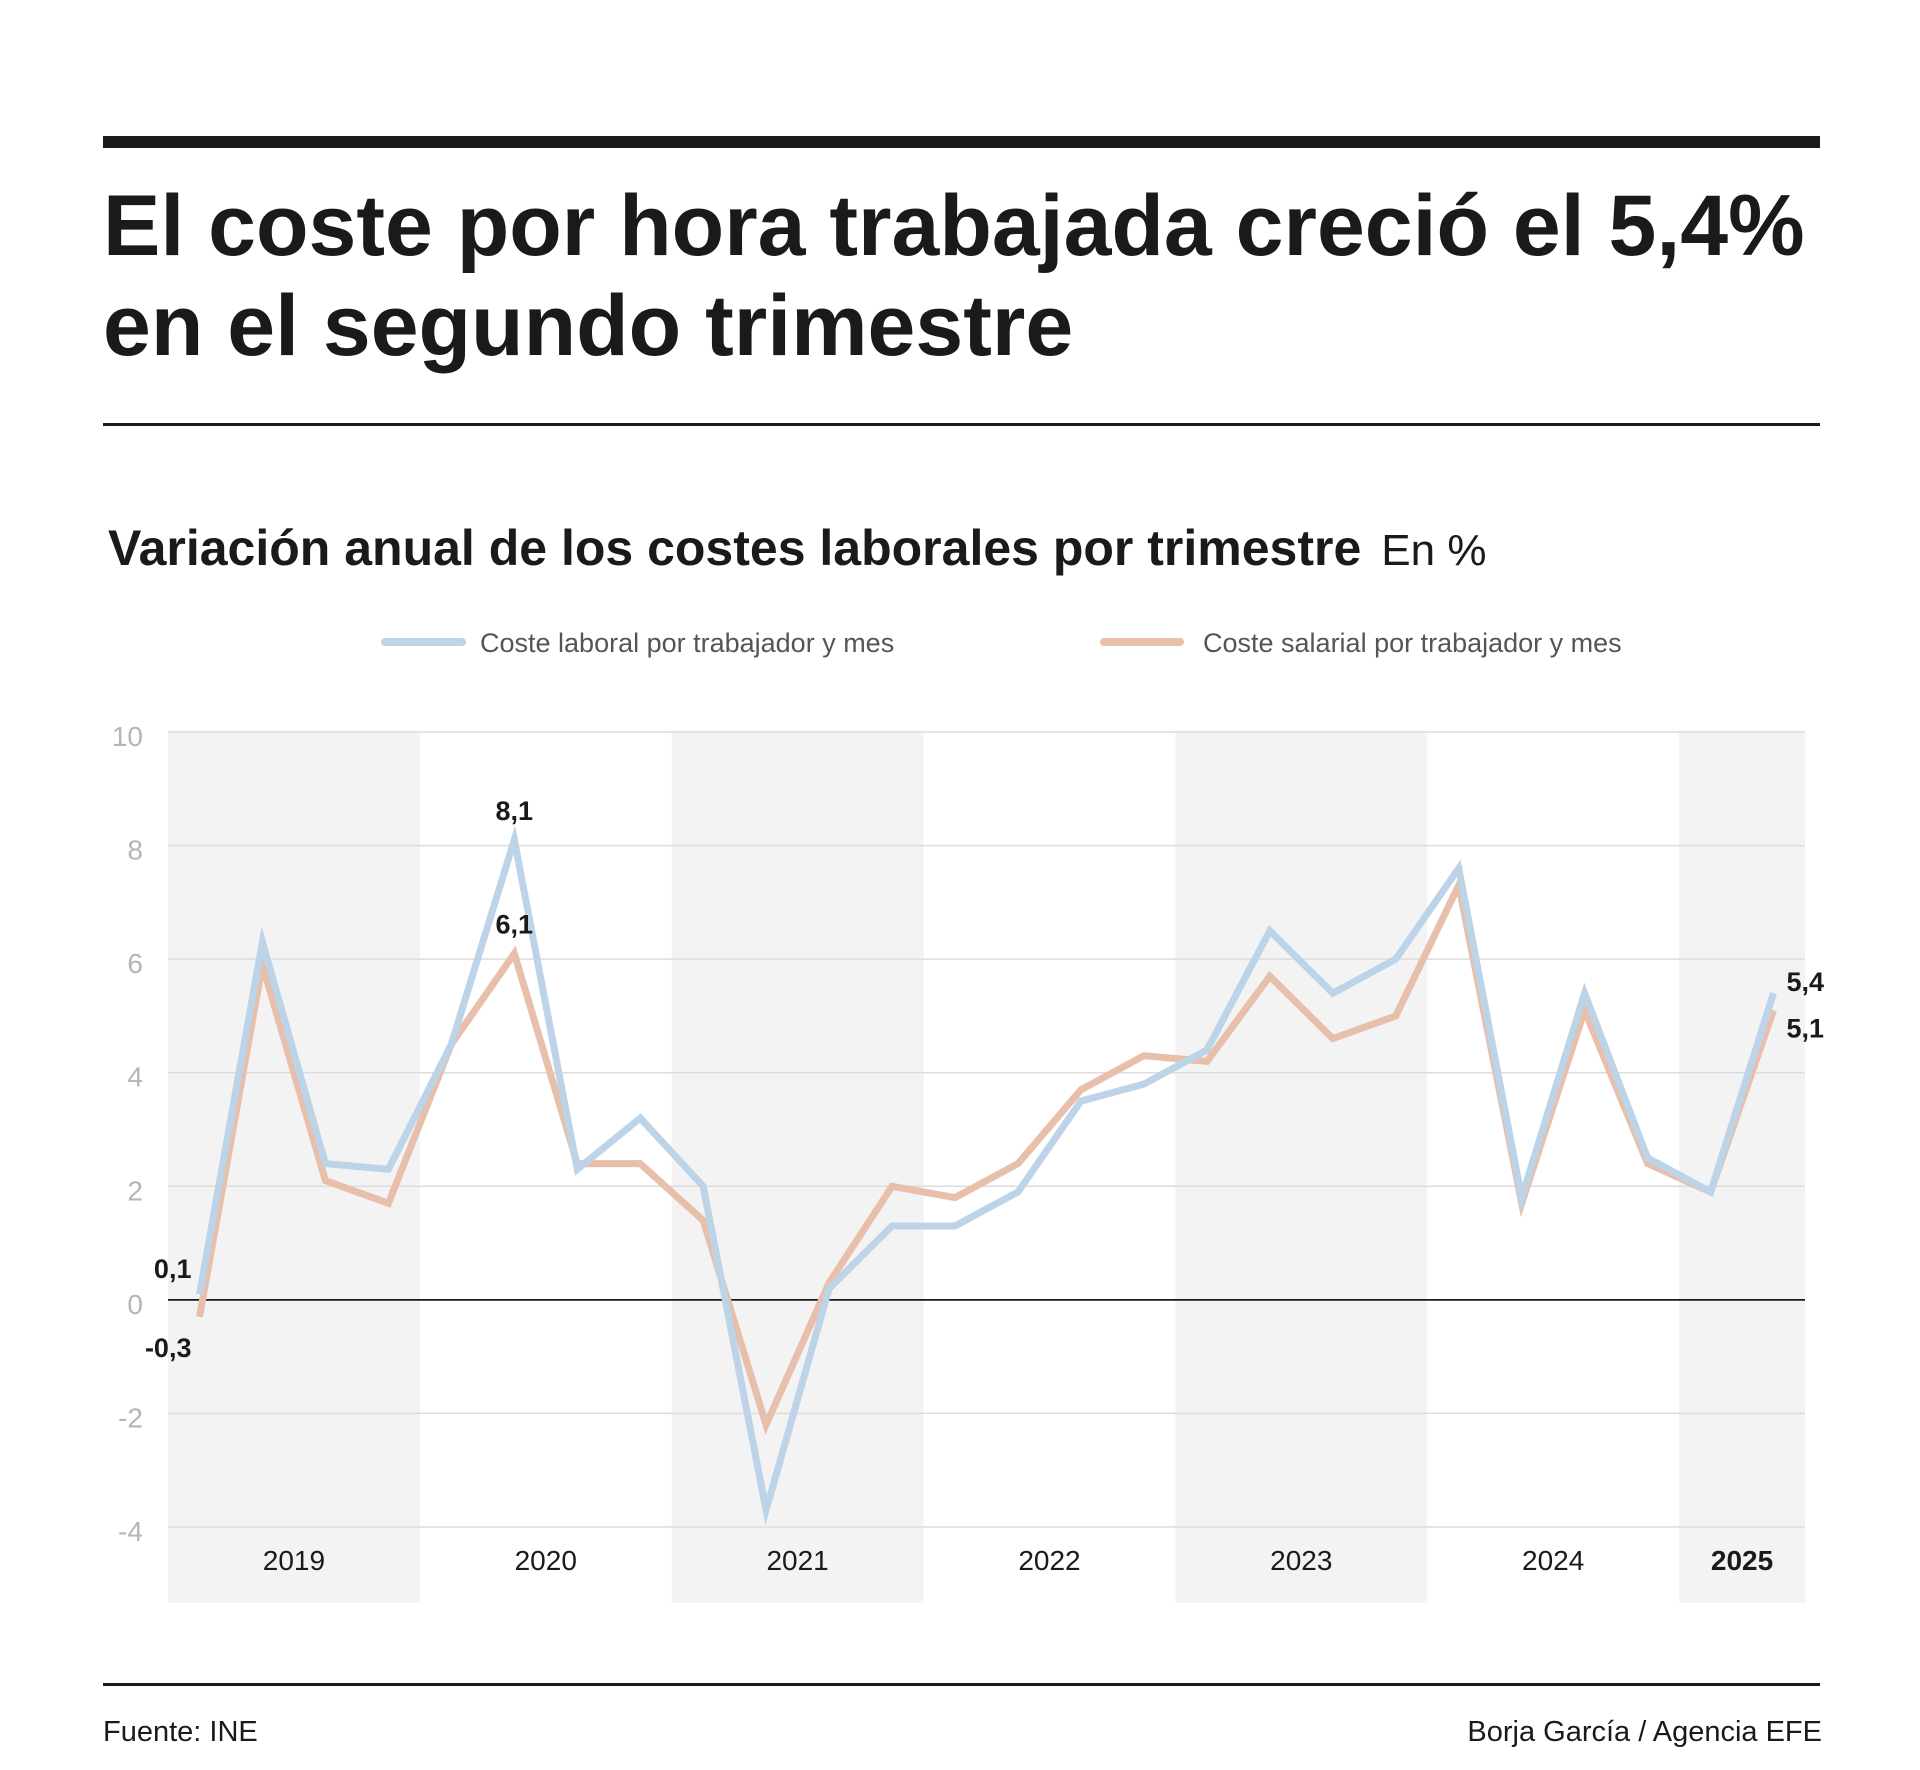 This screenshot has height=1770, width=1920. Describe the element at coordinates (1806, 1028) in the screenshot. I see `data-label: 5,1` at that location.